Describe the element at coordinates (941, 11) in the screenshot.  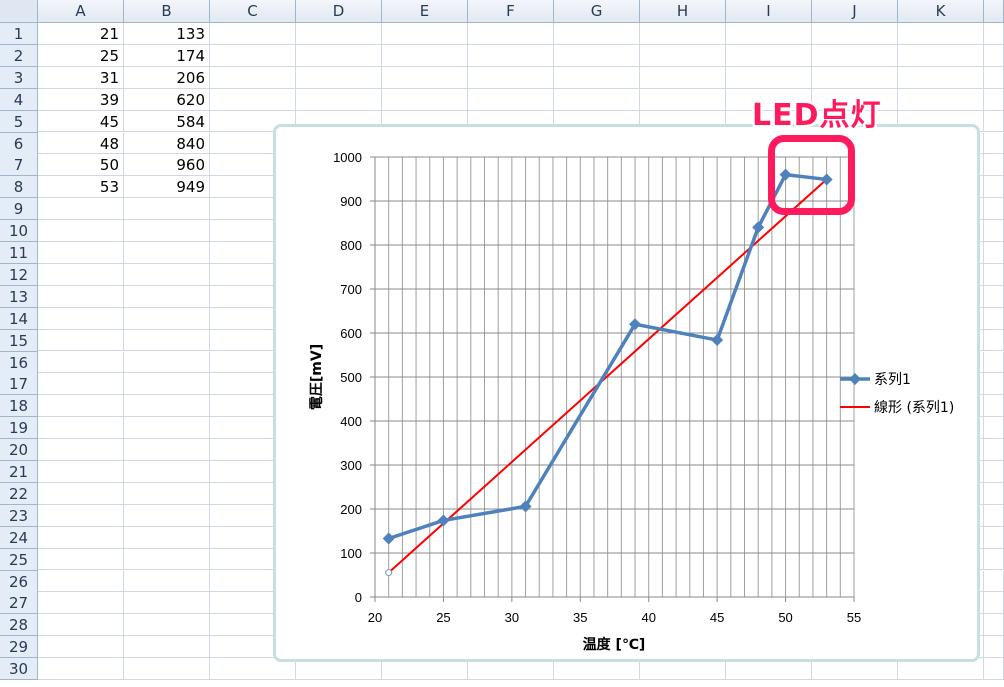
I see `column-header-K: K` at that location.